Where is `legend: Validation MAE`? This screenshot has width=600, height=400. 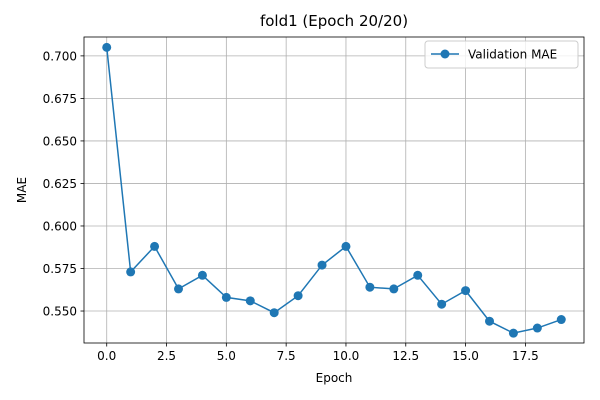
legend: Validation MAE is located at coordinates (501, 54).